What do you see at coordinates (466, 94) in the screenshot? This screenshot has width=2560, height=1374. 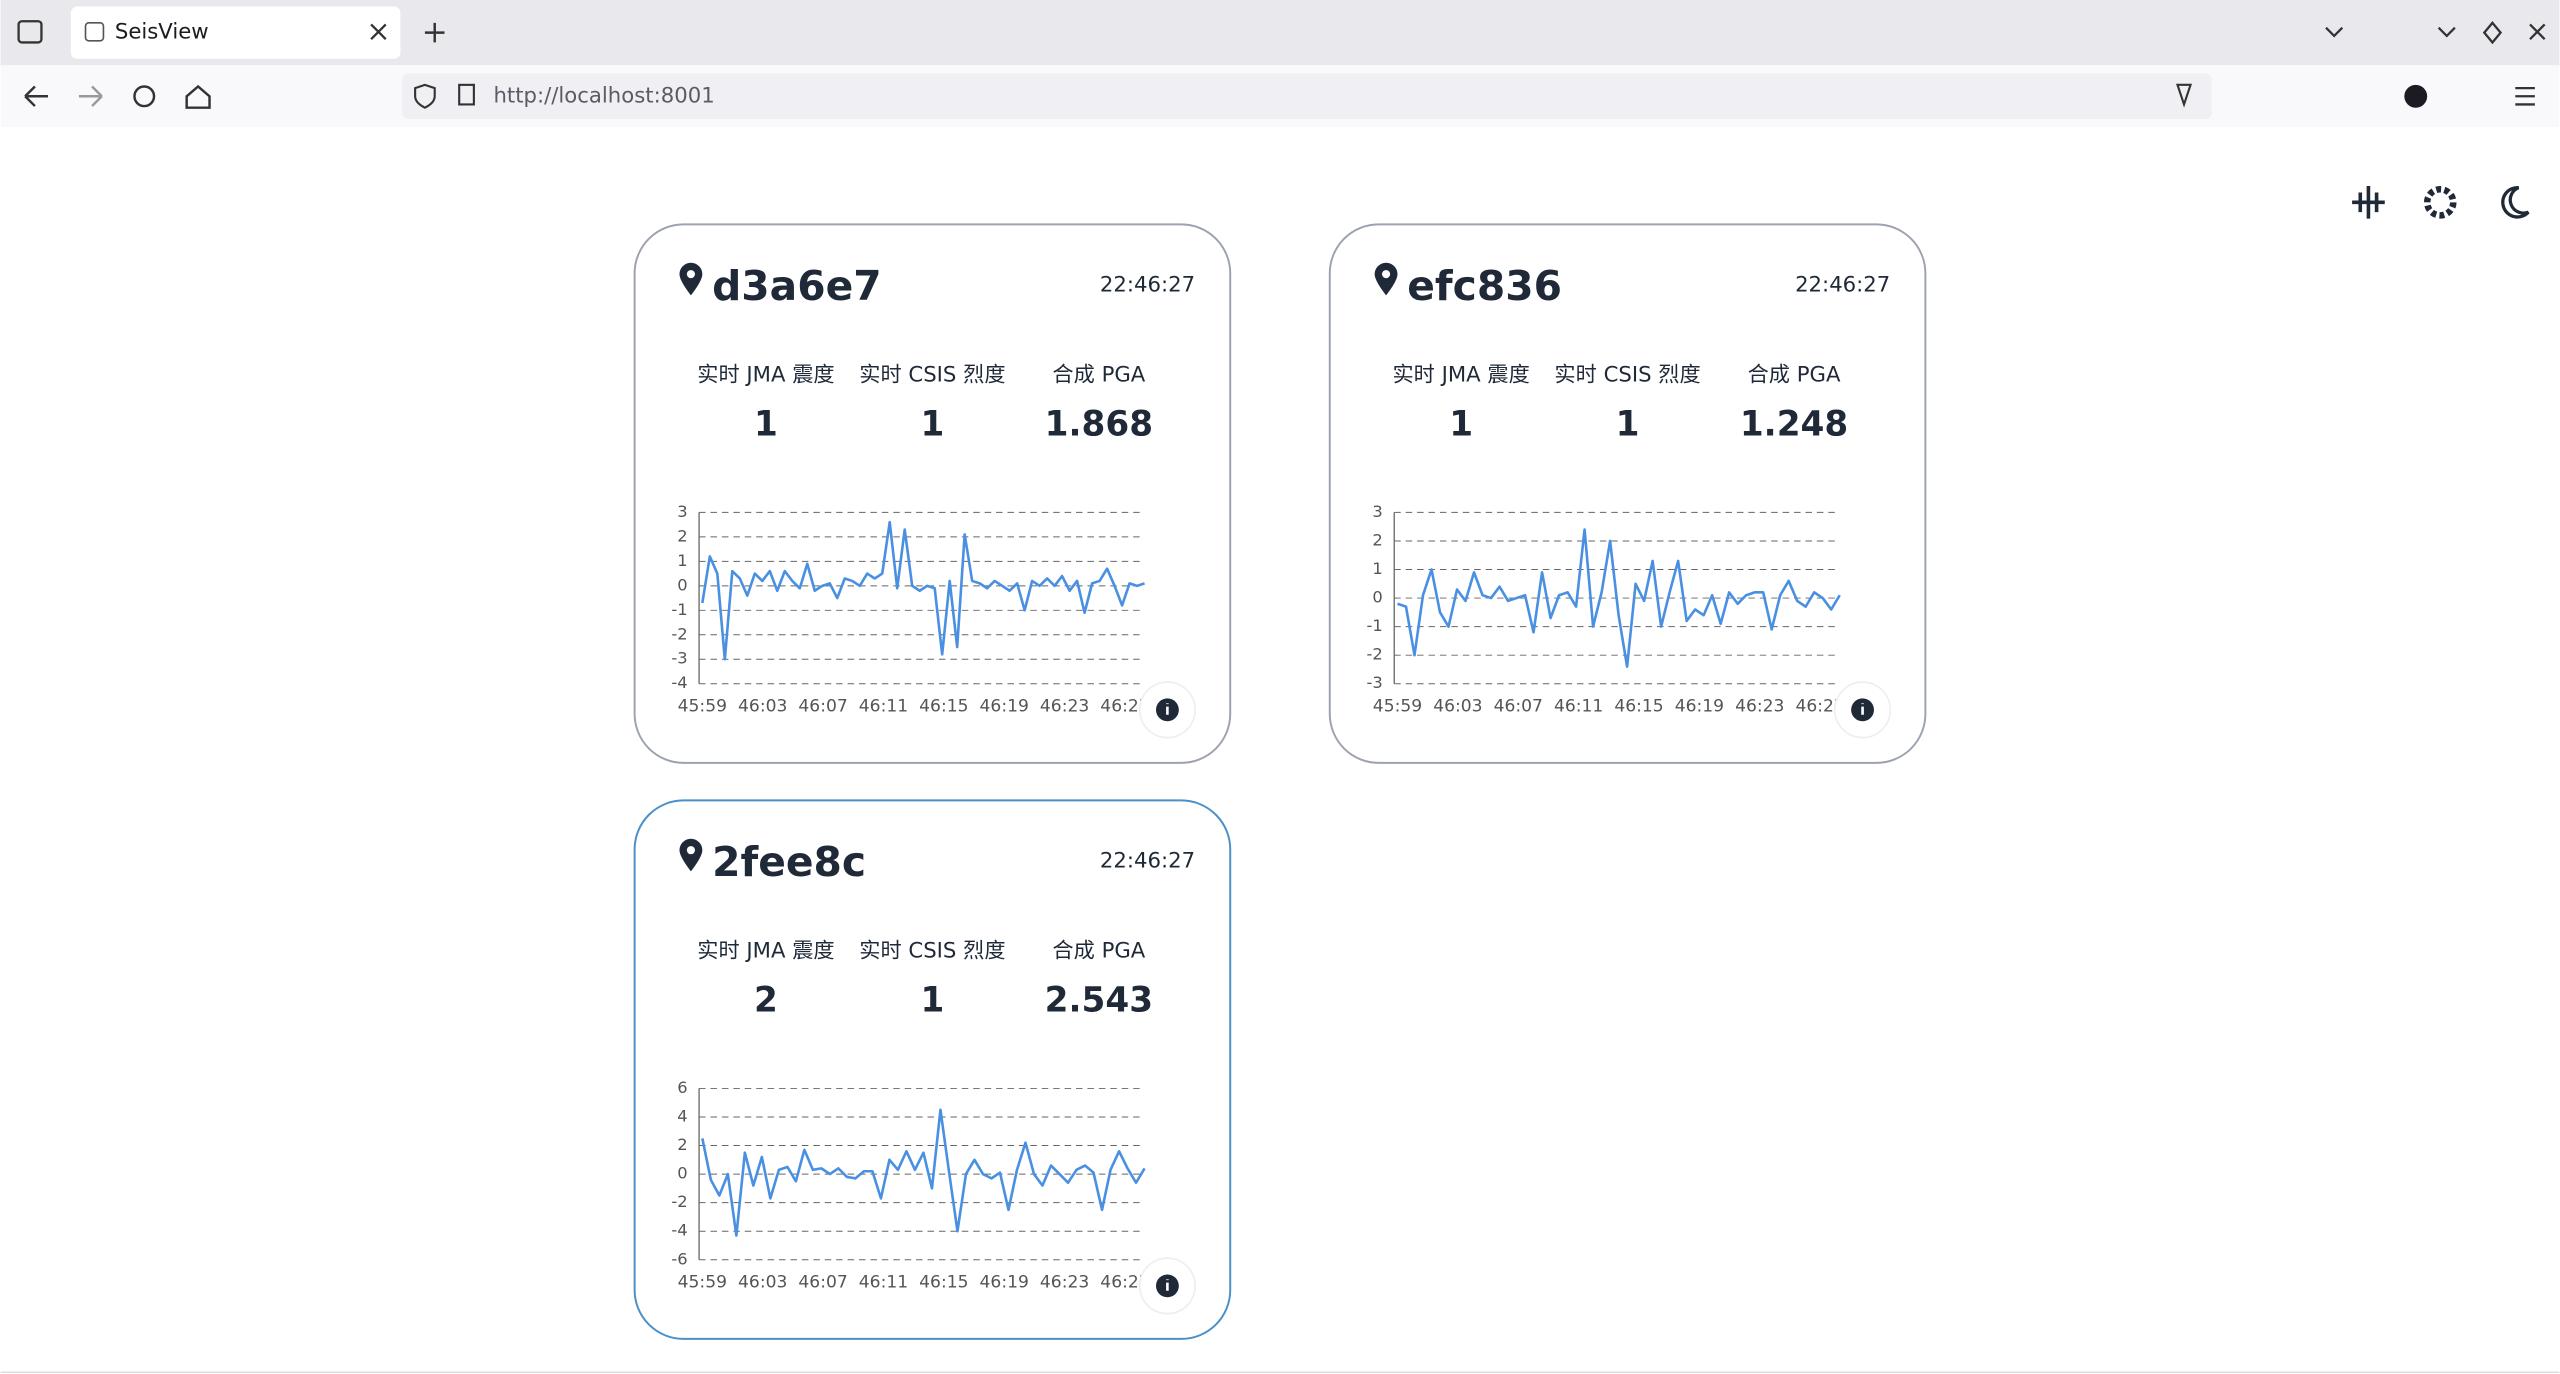 I see `page-icon` at bounding box center [466, 94].